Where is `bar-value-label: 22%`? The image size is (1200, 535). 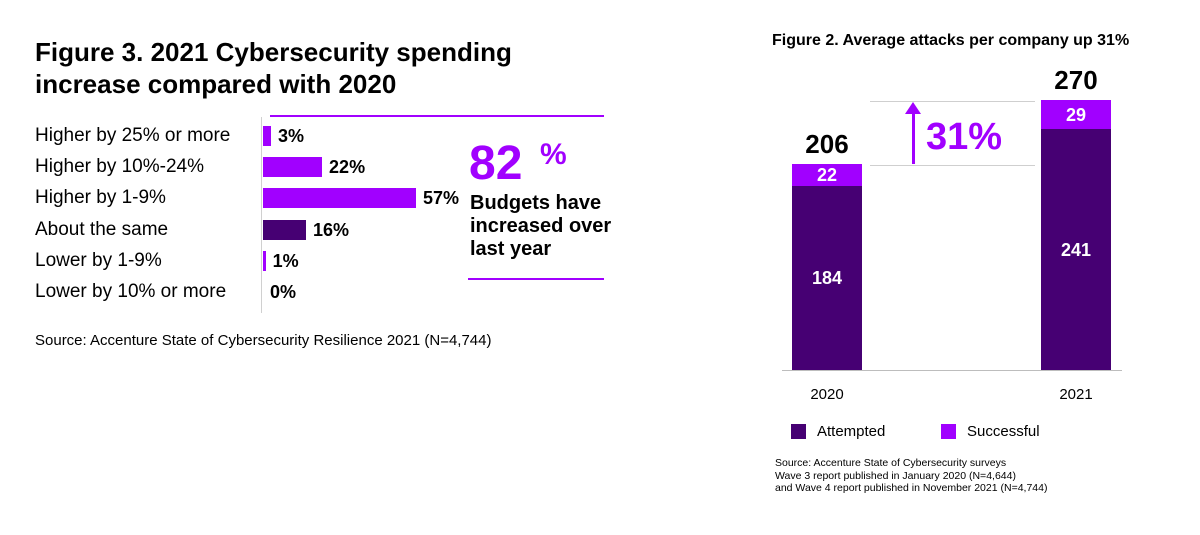
bar-value-label: 22% is located at coordinates (347, 167).